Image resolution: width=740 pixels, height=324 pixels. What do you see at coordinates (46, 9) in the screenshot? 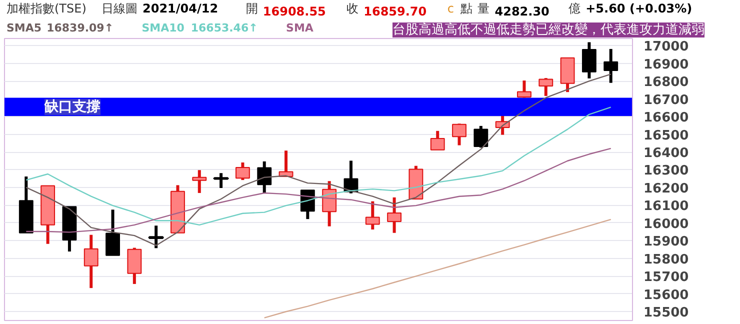
I see `text: 加權指數(TSE)` at bounding box center [46, 9].